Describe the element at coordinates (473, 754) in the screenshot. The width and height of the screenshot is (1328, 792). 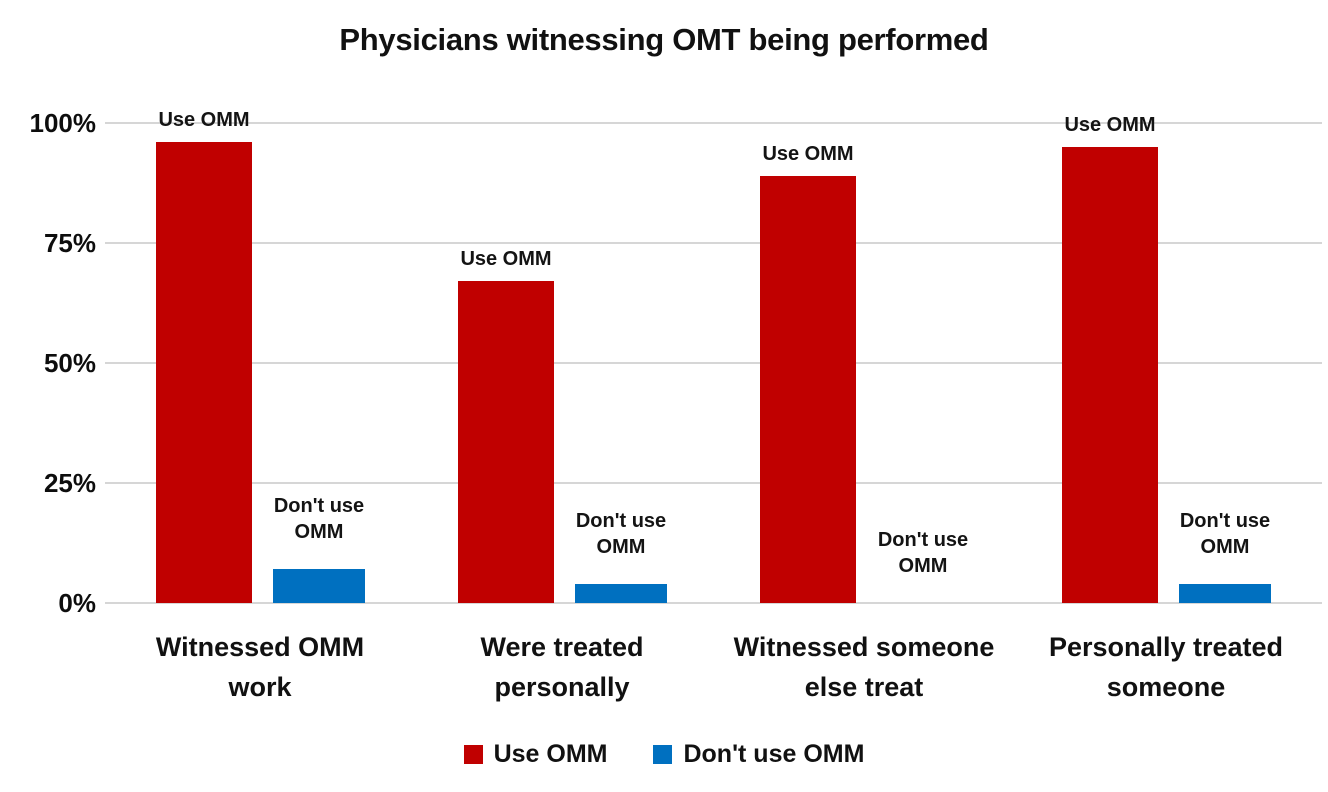
I see `legend-swatch-use-omm` at that location.